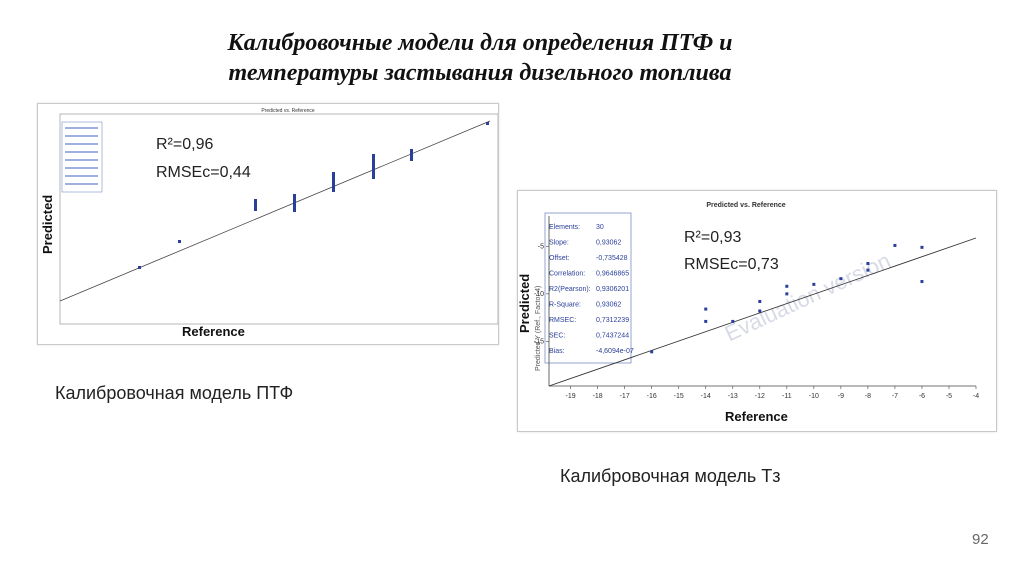 The width and height of the screenshot is (1024, 574). Describe the element at coordinates (557, 351) in the screenshot. I see `stat-name: Bias:` at that location.